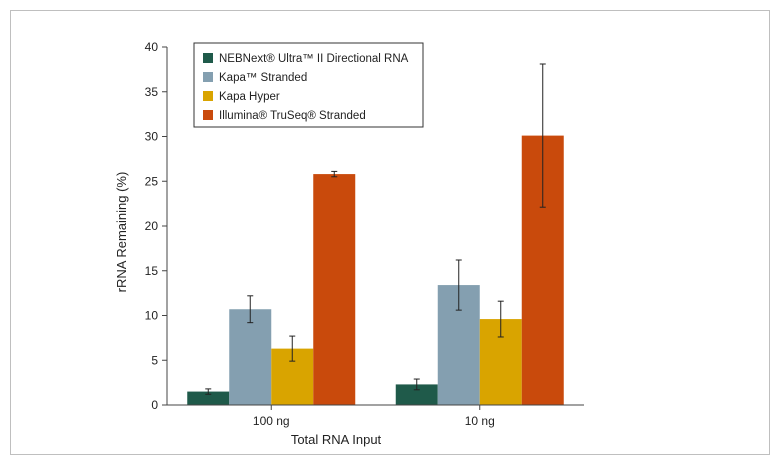  What do you see at coordinates (480, 421) in the screenshot?
I see `x-tick-label: 10 ng` at bounding box center [480, 421].